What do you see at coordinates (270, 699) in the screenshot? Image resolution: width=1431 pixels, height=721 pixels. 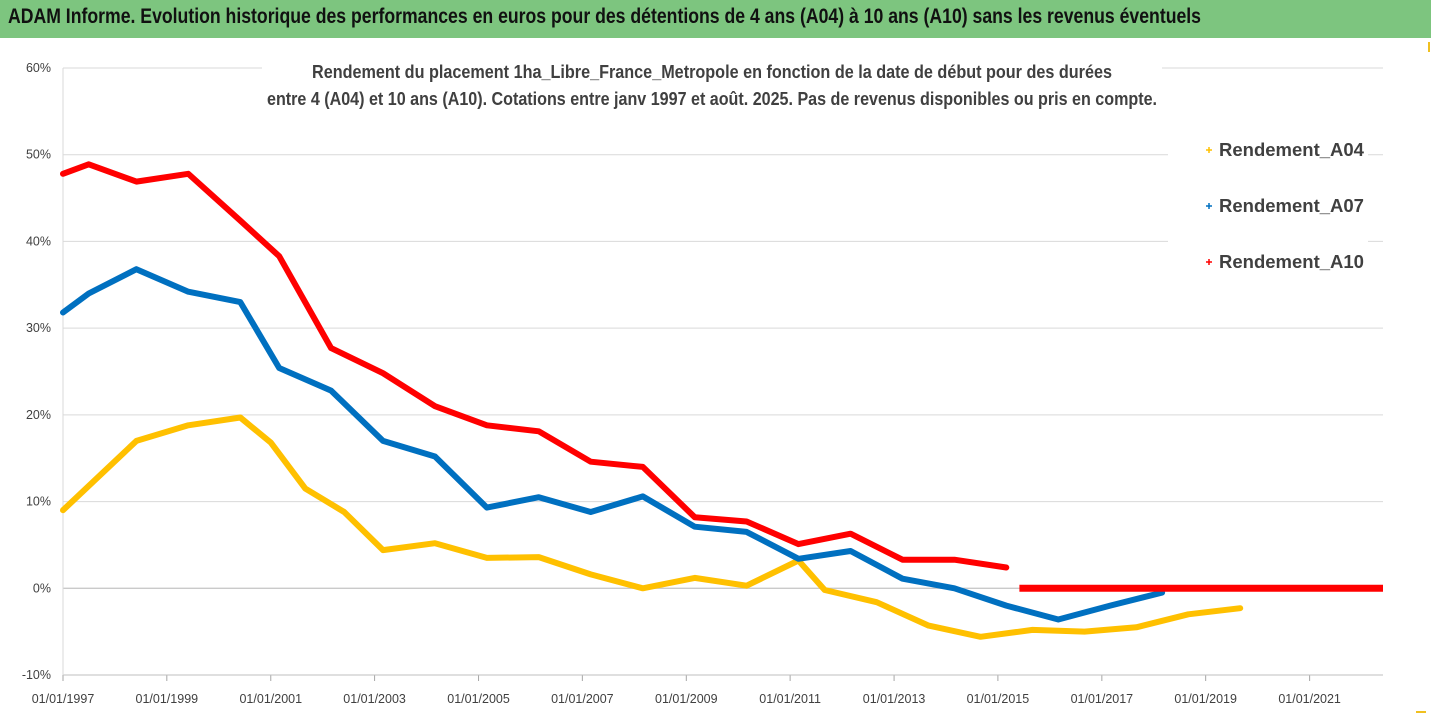 I see `x-tick-label: 01/01/2001` at bounding box center [270, 699].